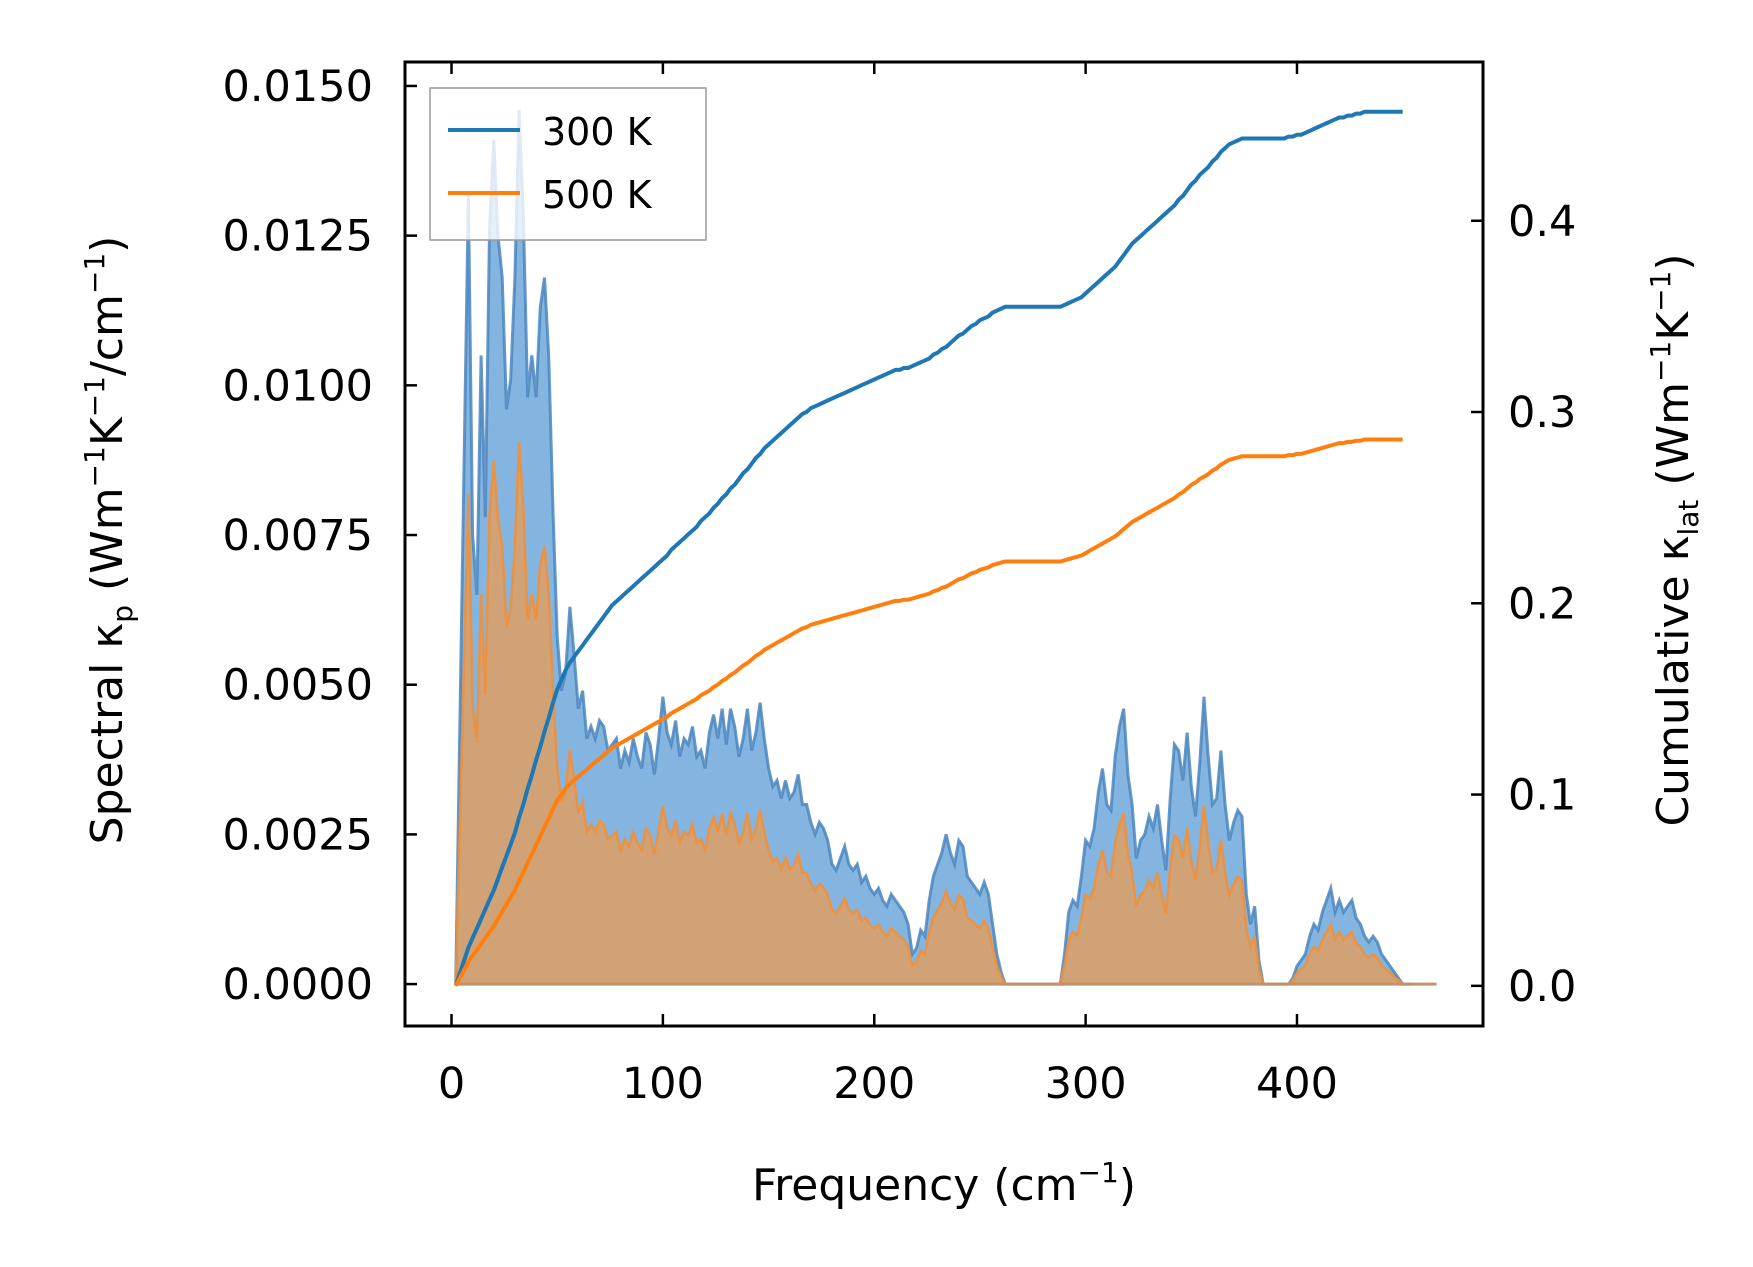 Image resolution: width=1753 pixels, height=1267 pixels. Describe the element at coordinates (298, 835) in the screenshot. I see `y-left-tick-label: 0.0025` at that location.